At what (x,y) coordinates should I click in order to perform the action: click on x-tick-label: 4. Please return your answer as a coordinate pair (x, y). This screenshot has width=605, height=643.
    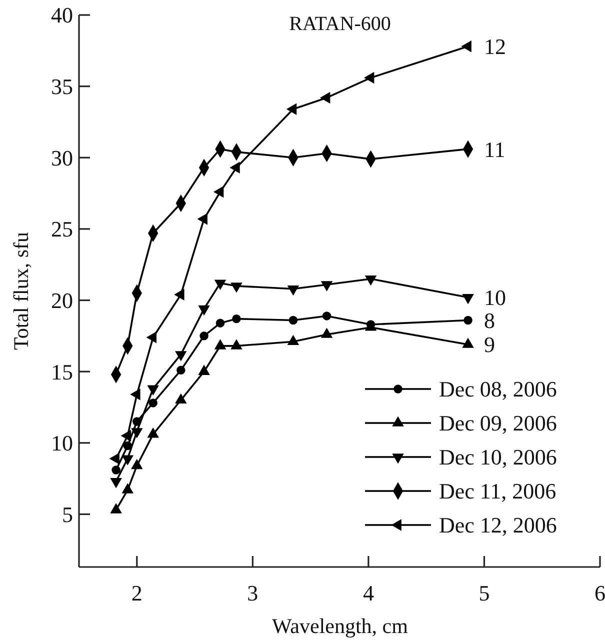
    Looking at the image, I should click on (368, 593).